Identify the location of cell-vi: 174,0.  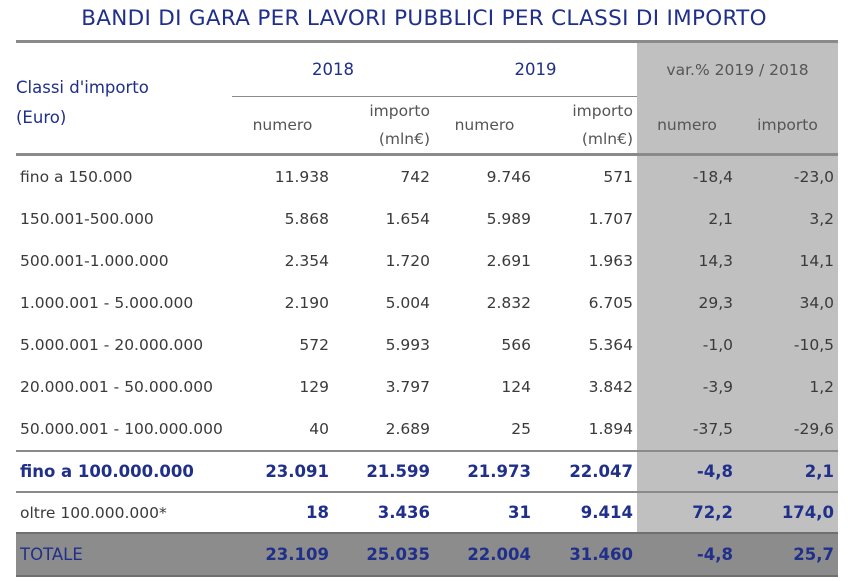
(788, 512).